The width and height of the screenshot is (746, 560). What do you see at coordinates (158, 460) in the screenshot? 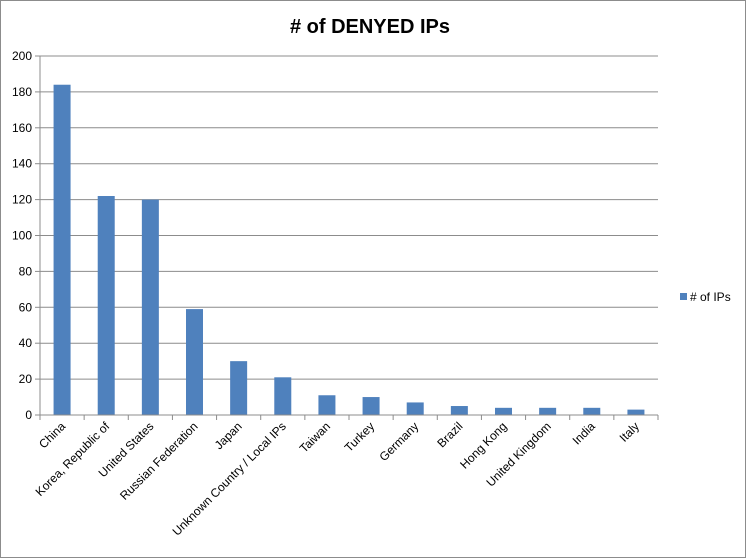
I see `x-tick-label: Russian Federation` at bounding box center [158, 460].